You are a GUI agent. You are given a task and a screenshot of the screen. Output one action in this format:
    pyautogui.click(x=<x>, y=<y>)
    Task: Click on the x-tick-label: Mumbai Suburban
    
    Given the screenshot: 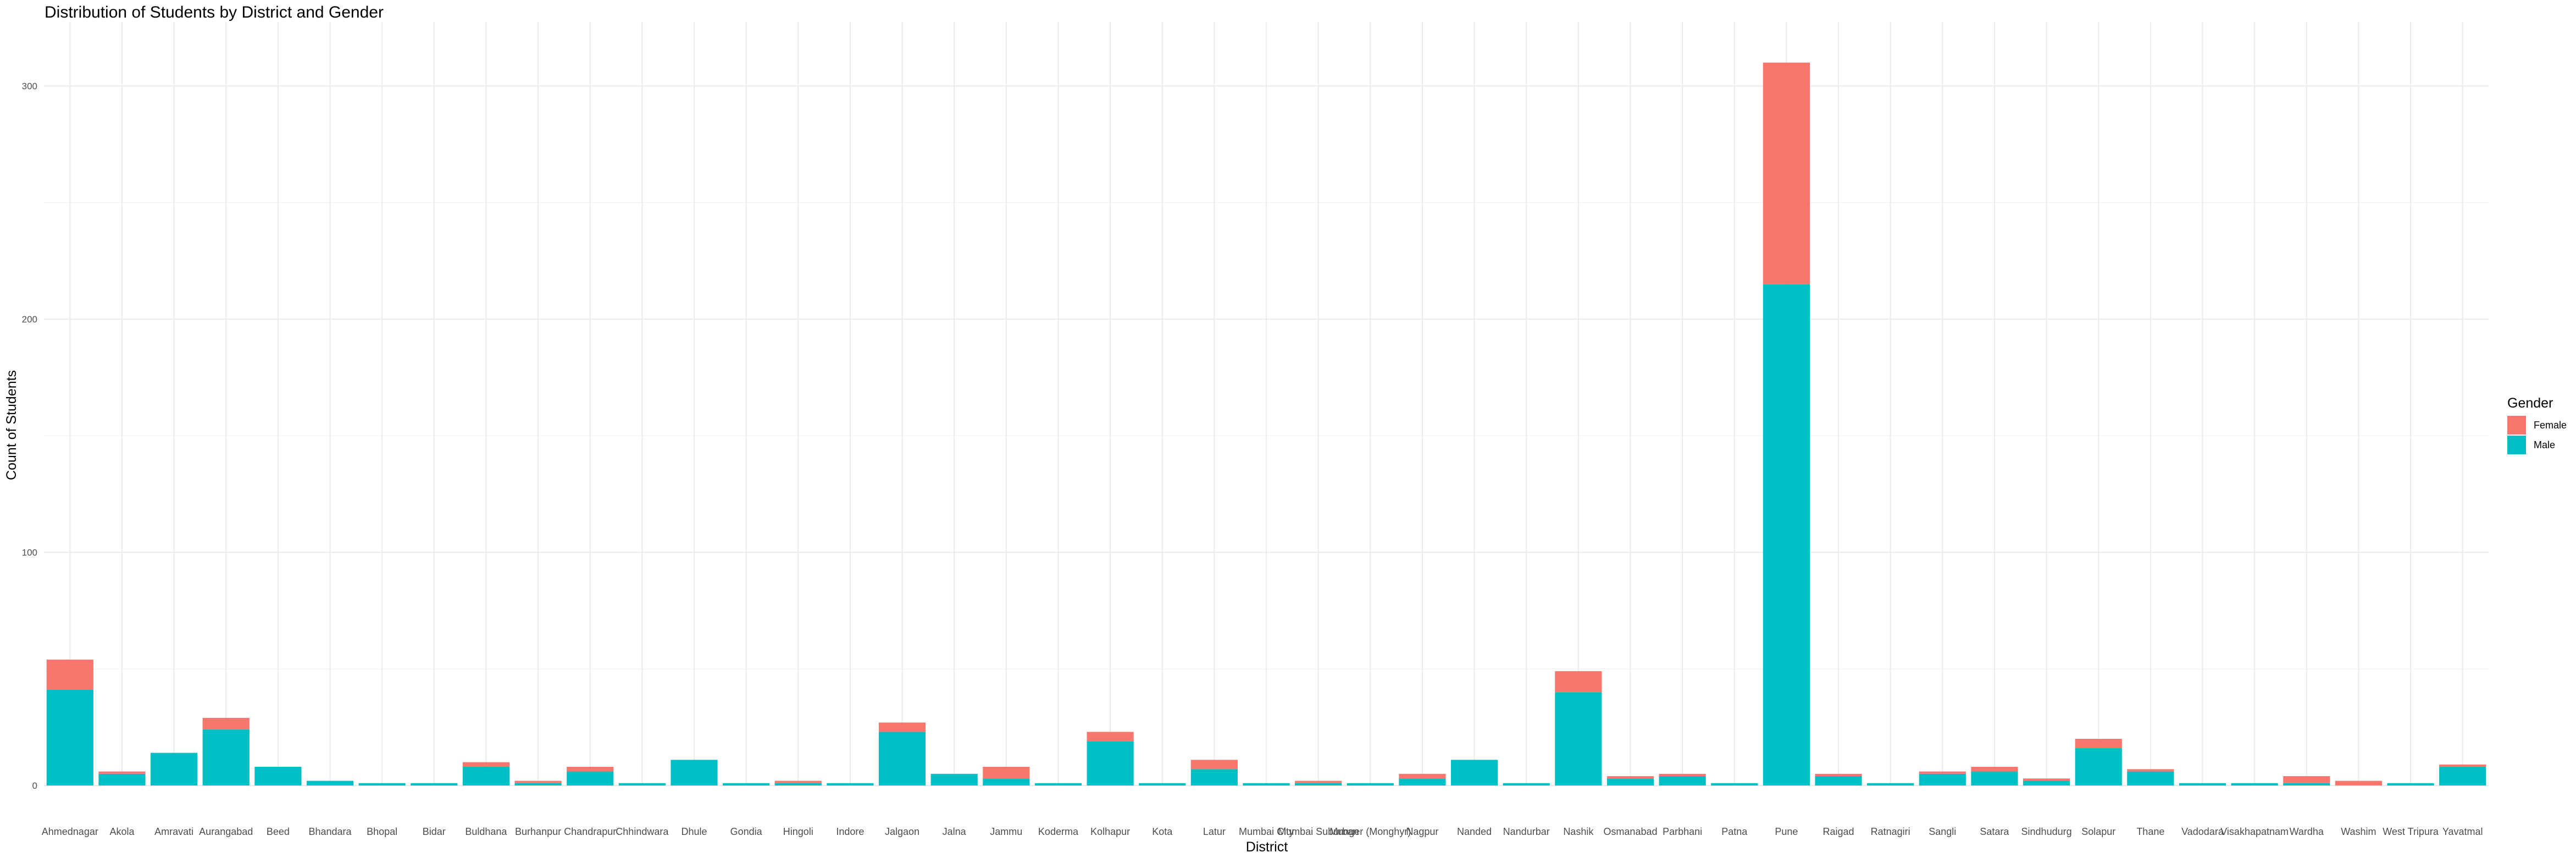 What is the action you would take?
    pyautogui.click(x=1318, y=831)
    